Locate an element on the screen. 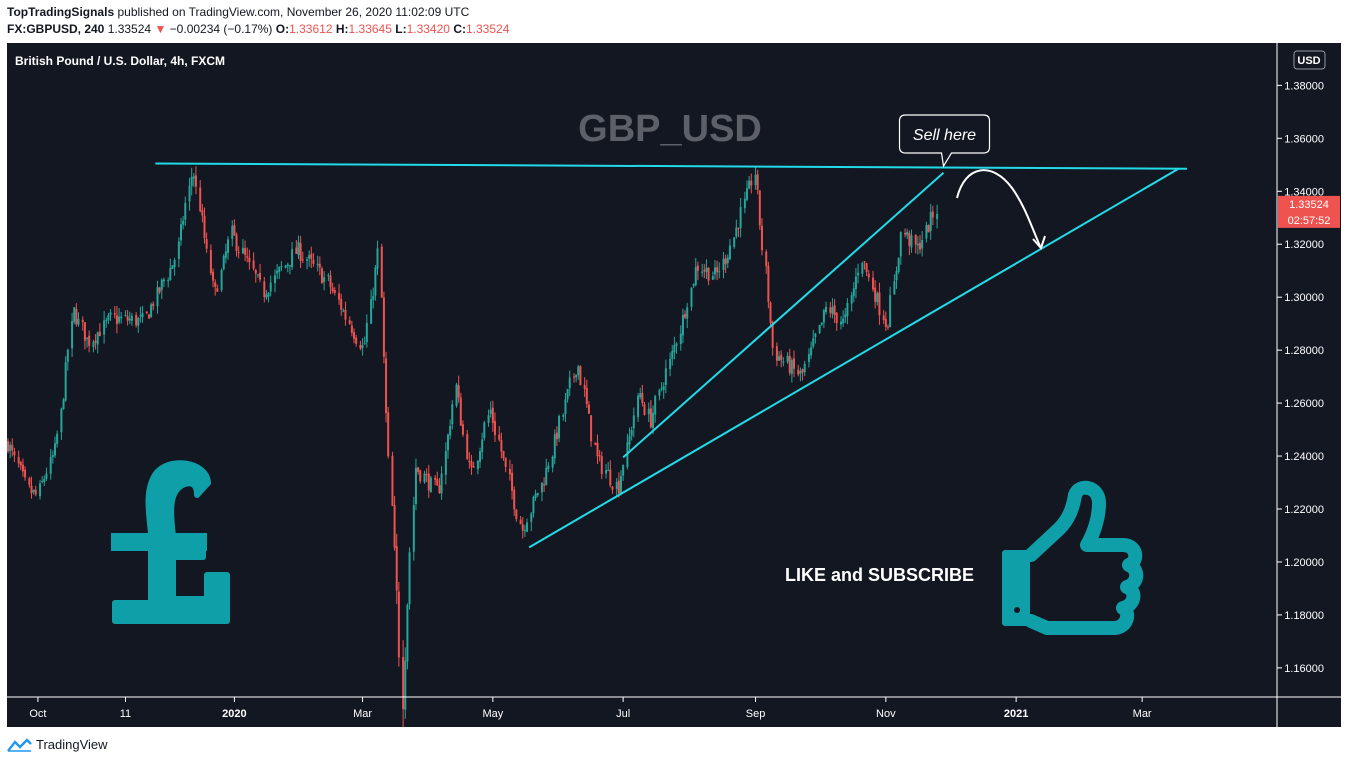 This screenshot has height=763, width=1348. trendline-wedge-upper is located at coordinates (783, 315).